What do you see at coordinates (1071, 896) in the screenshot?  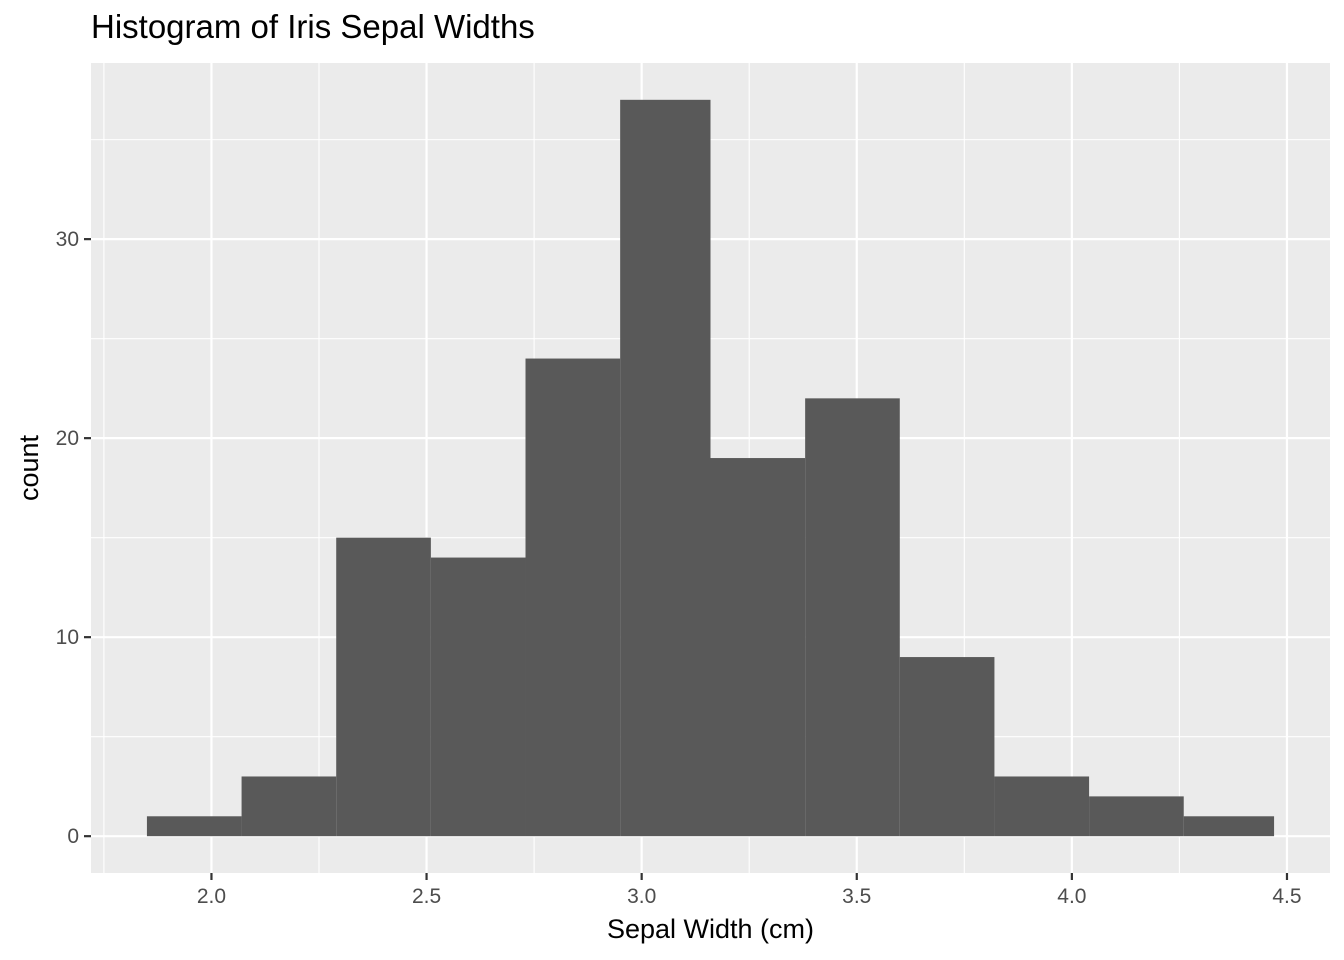 I see `x-tick-label: 4.0` at bounding box center [1071, 896].